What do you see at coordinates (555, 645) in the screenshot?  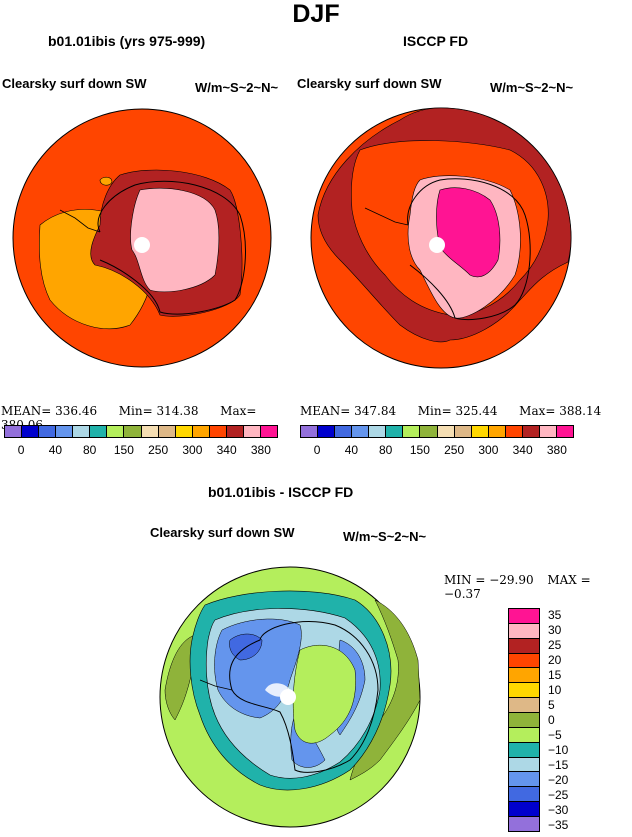 I see `colorbar-tick-label: 25` at bounding box center [555, 645].